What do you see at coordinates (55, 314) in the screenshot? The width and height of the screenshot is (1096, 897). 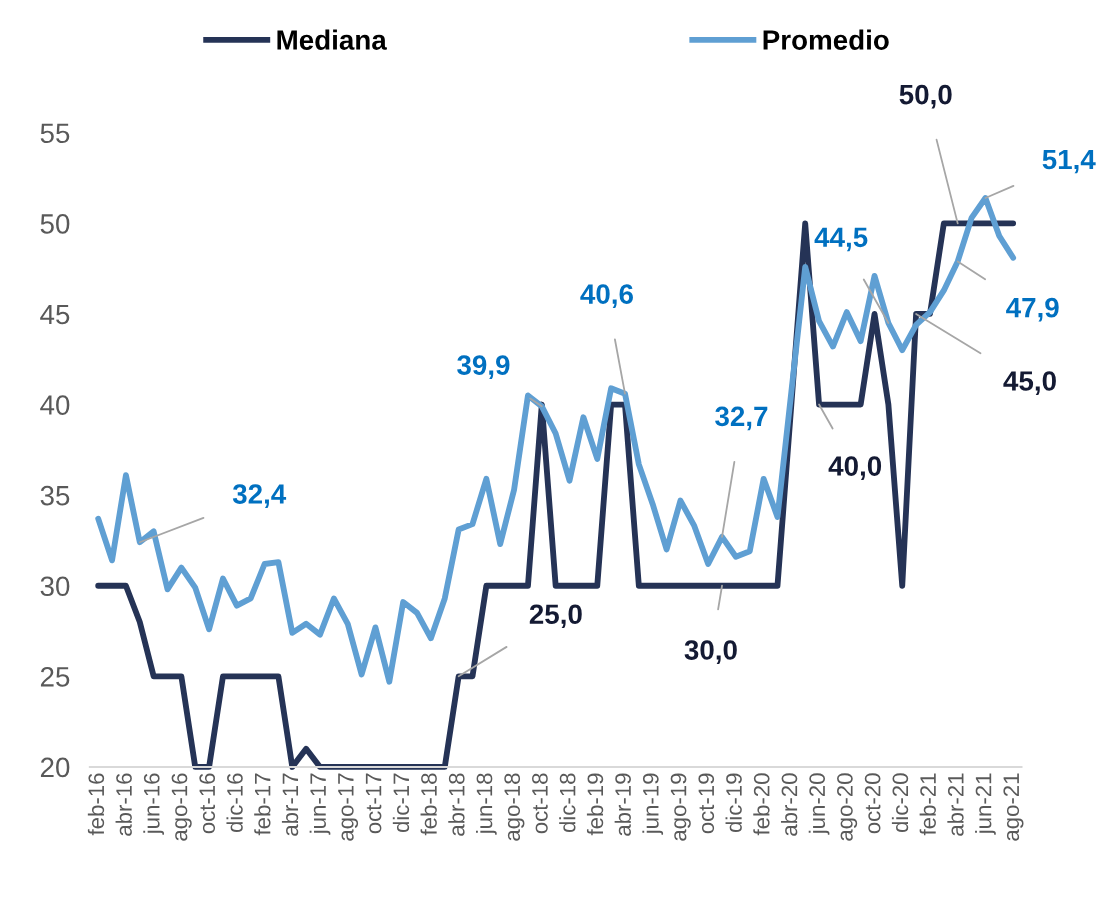 I see `y-tick-label: 45` at bounding box center [55, 314].